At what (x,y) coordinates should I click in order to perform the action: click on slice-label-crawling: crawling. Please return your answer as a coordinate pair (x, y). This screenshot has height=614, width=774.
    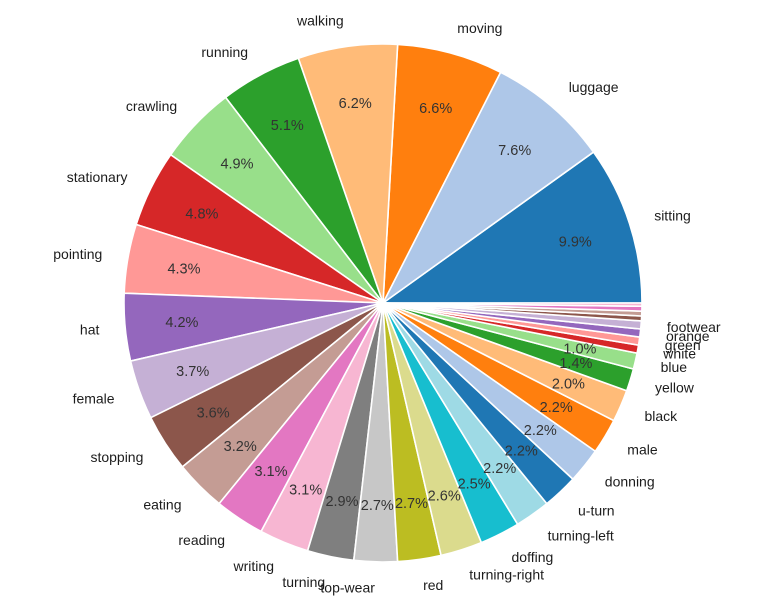
    Looking at the image, I should click on (151, 106).